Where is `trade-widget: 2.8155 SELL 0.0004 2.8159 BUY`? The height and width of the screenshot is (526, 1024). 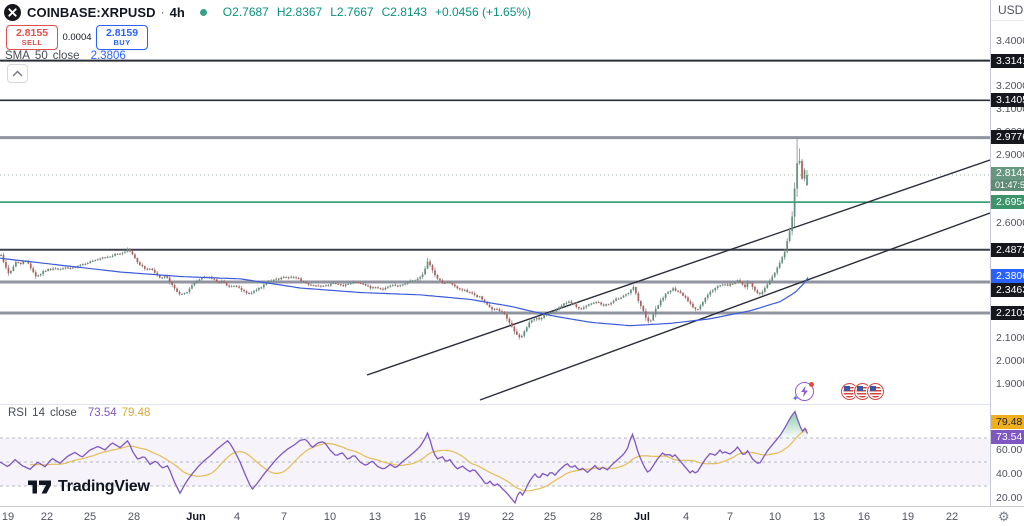
trade-widget: 2.8155 SELL 0.0004 2.8159 BUY is located at coordinates (77, 37).